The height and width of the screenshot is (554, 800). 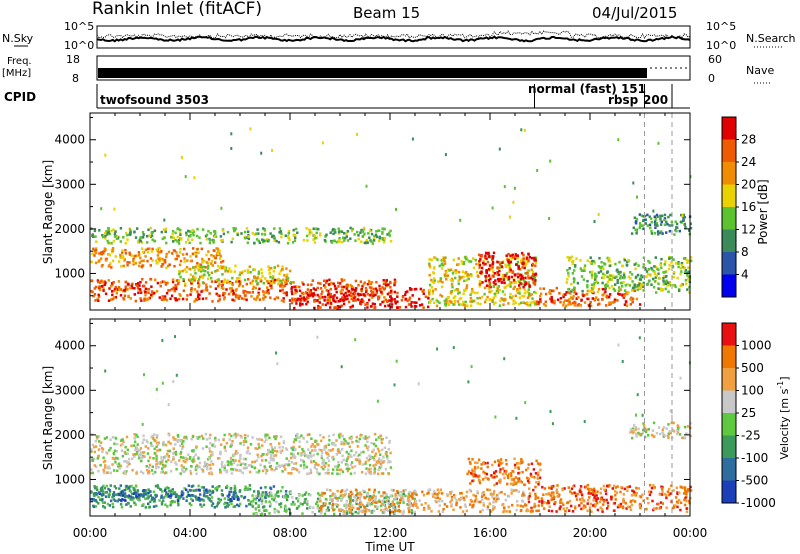 What do you see at coordinates (393, 39) in the screenshot?
I see `nsky-series` at bounding box center [393, 39].